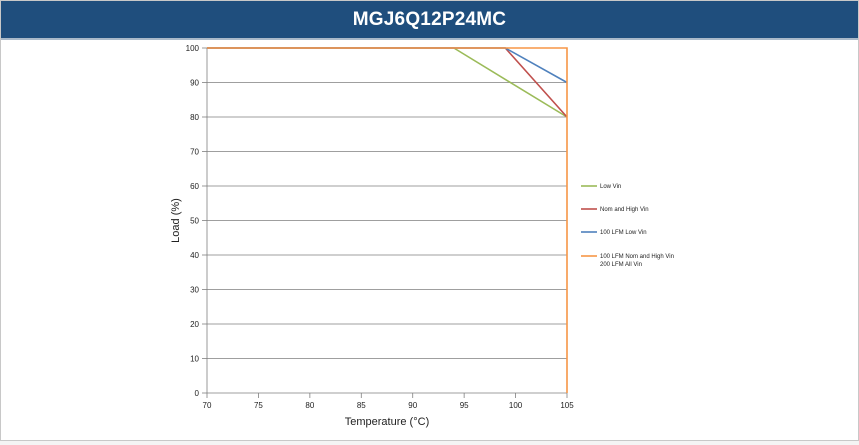  What do you see at coordinates (194, 186) in the screenshot?
I see `y-tick-label-60: 60` at bounding box center [194, 186].